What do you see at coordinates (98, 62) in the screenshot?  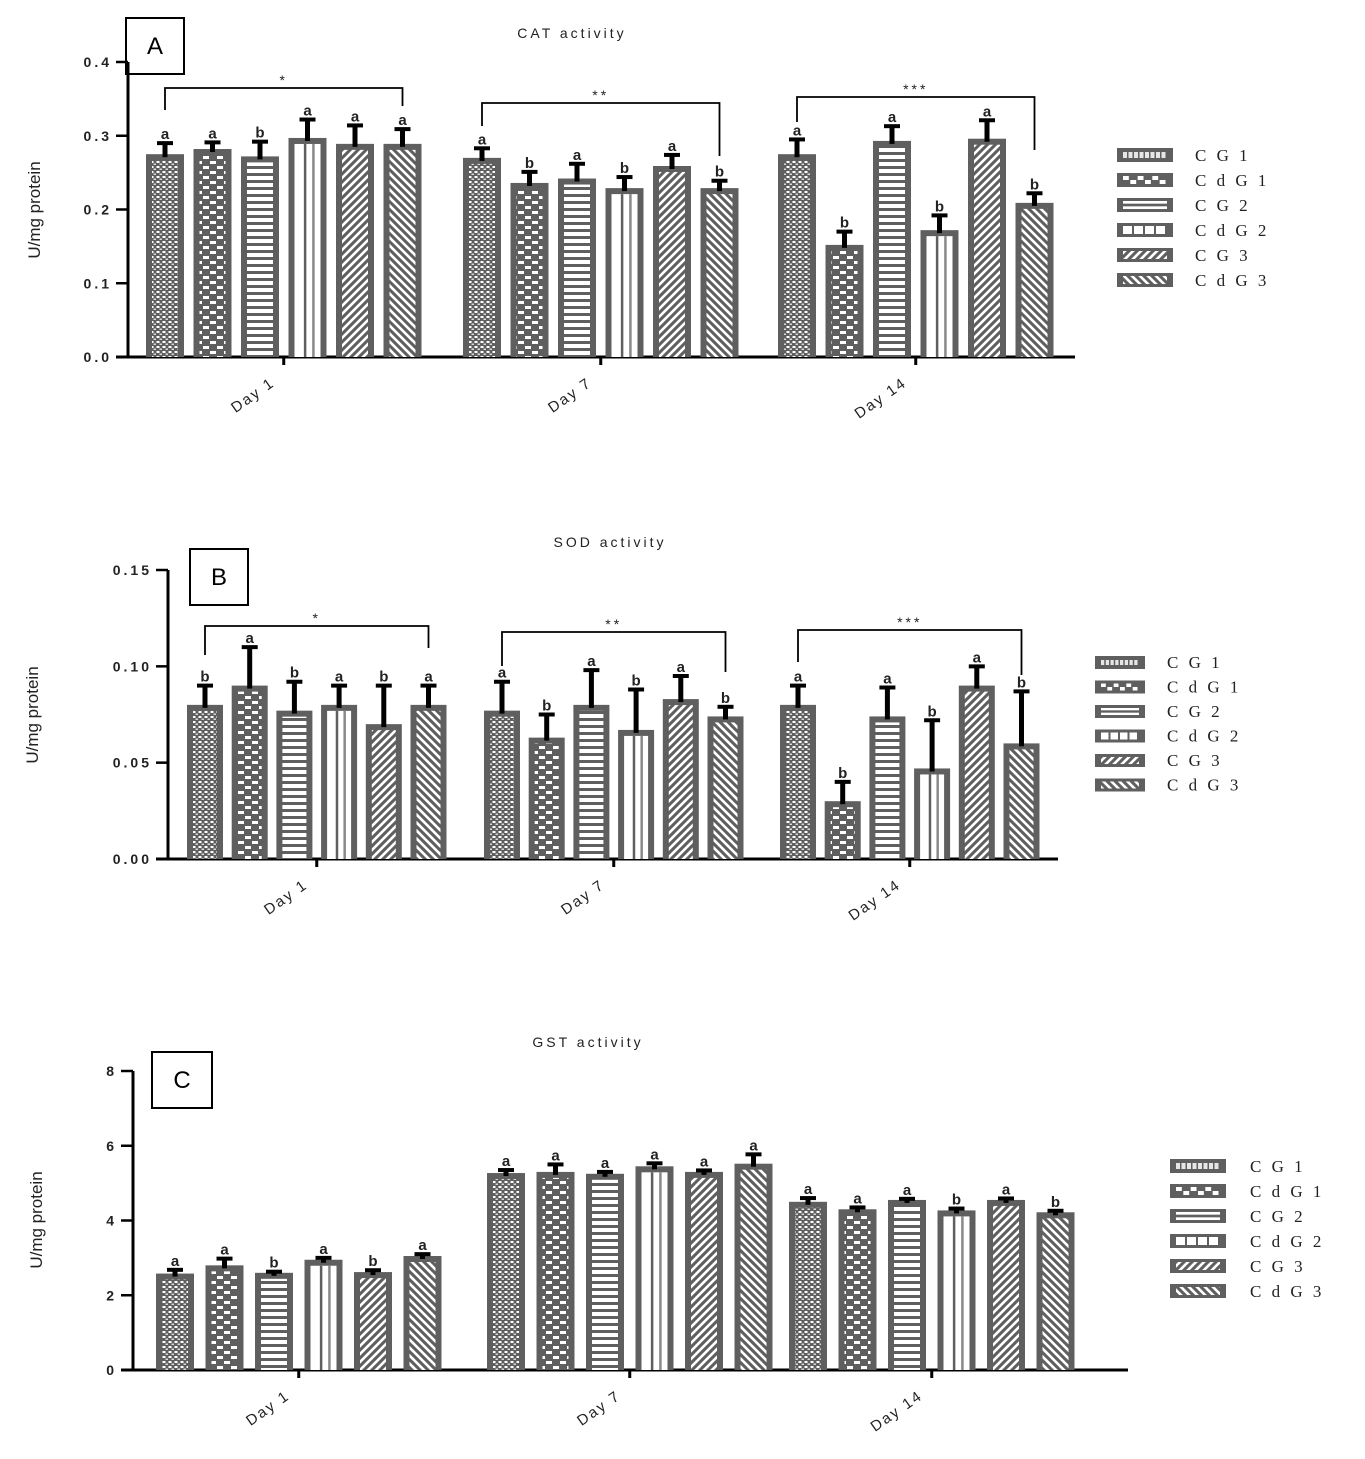 I see `y-tick-label: 0.4` at bounding box center [98, 62].